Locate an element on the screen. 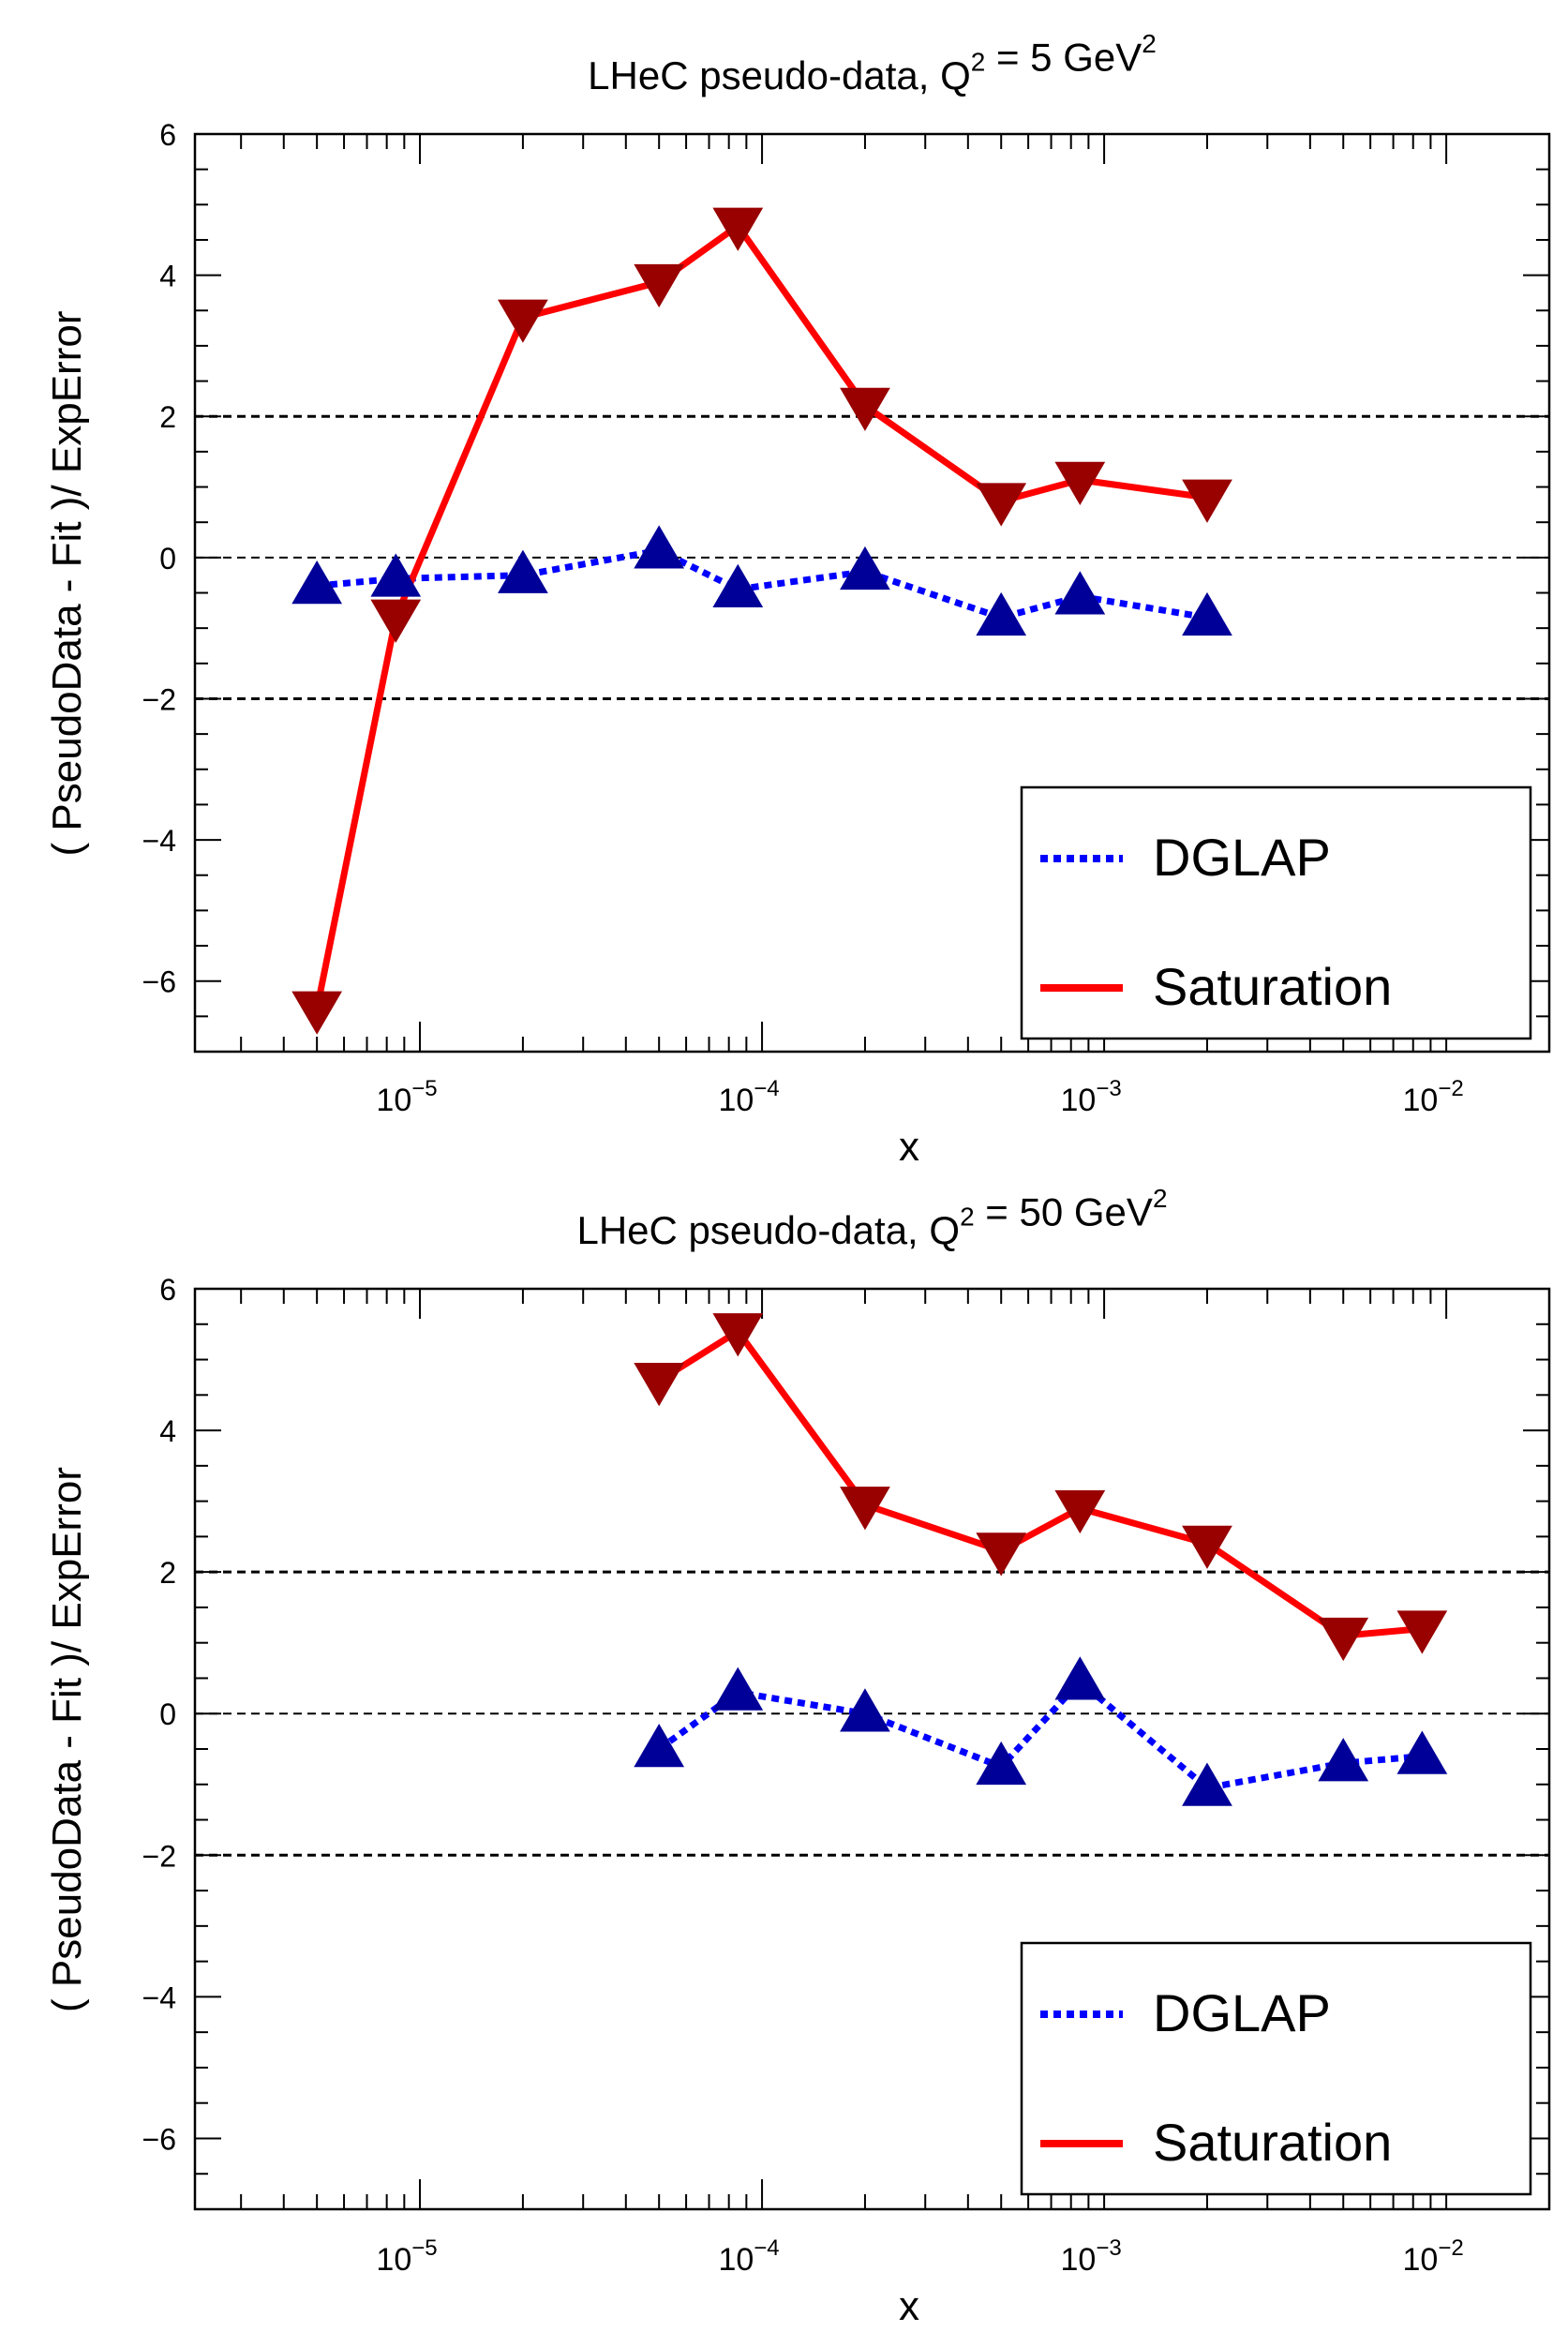 The image size is (1568, 2332). chart-title: LHeC pseudo-data, Q2 = 5 GeV2 is located at coordinates (872, 63).